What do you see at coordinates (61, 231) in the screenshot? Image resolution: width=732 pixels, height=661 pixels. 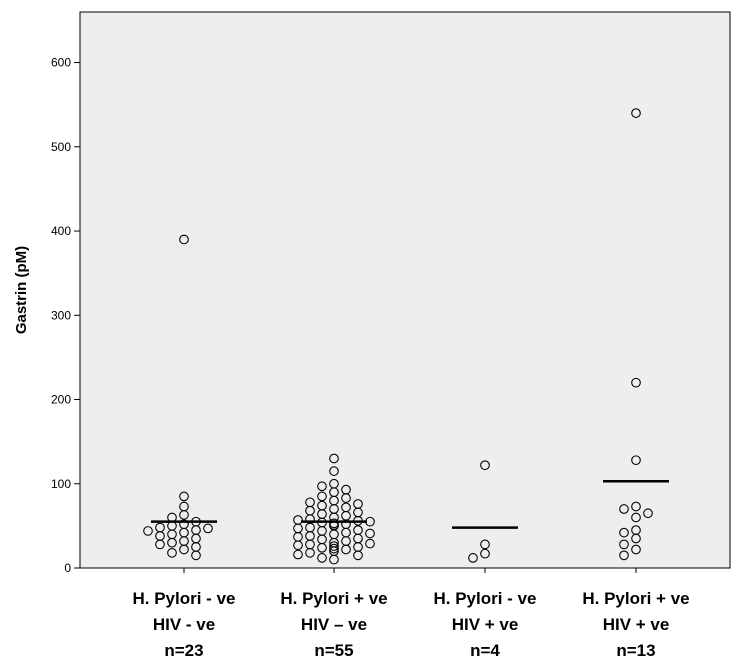 I see `y-tick-label: 400` at bounding box center [61, 231].